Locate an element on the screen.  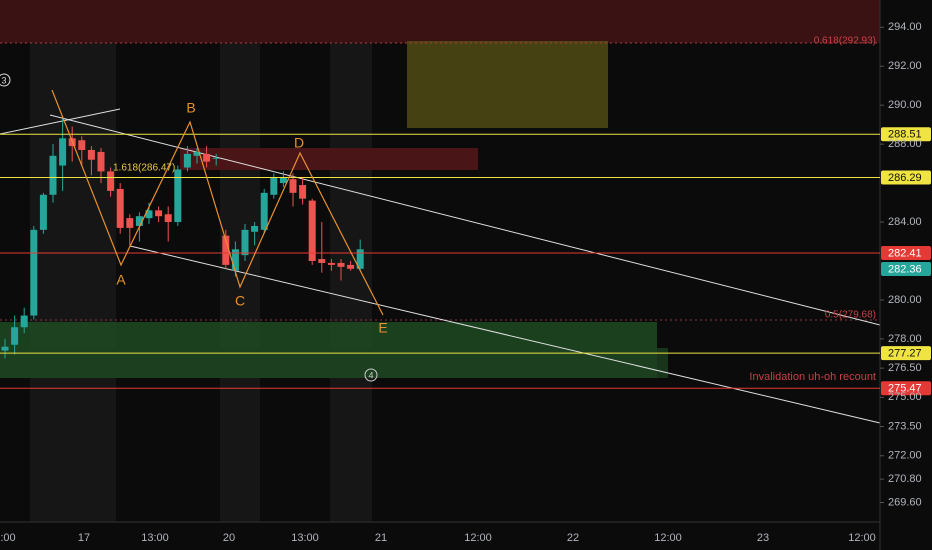
y-tick-label: 269.60 is located at coordinates (905, 502).